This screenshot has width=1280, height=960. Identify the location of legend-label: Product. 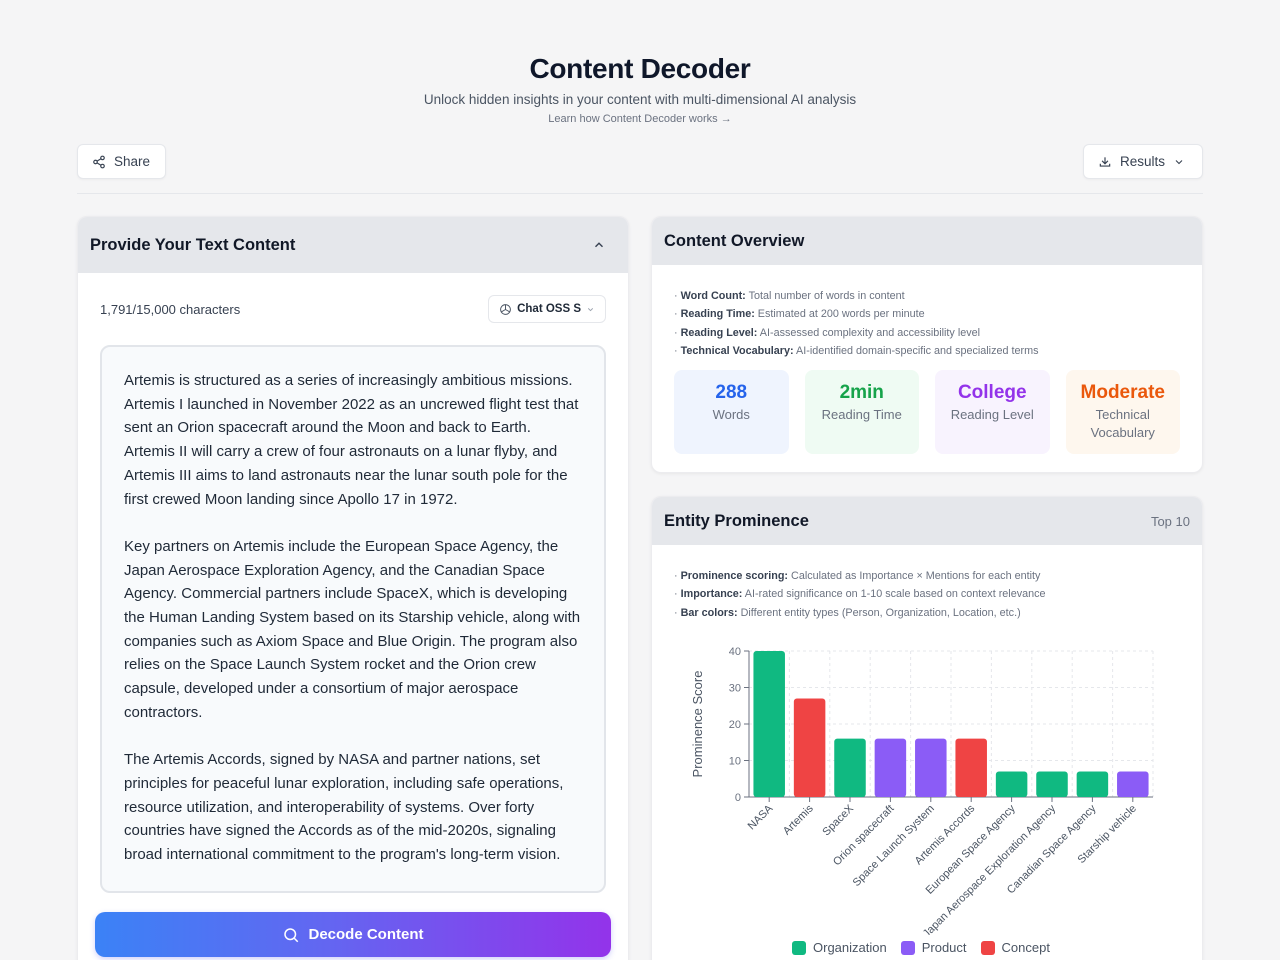
(944, 947).